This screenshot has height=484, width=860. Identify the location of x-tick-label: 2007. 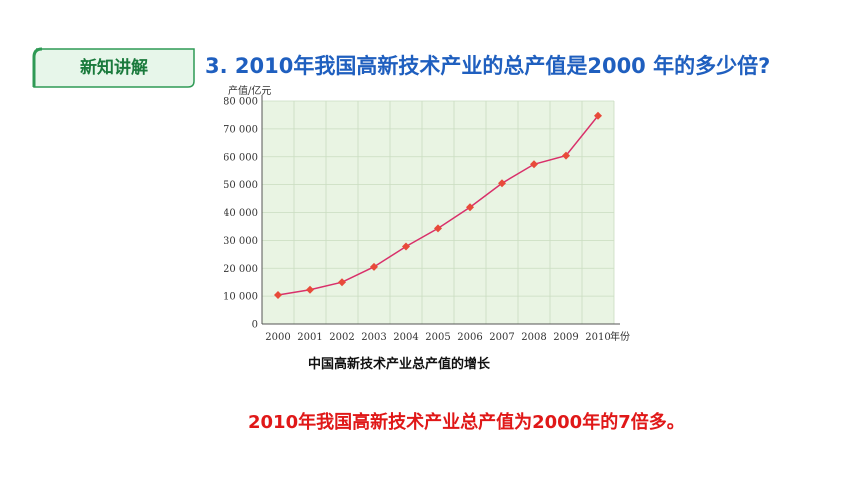
(501, 337).